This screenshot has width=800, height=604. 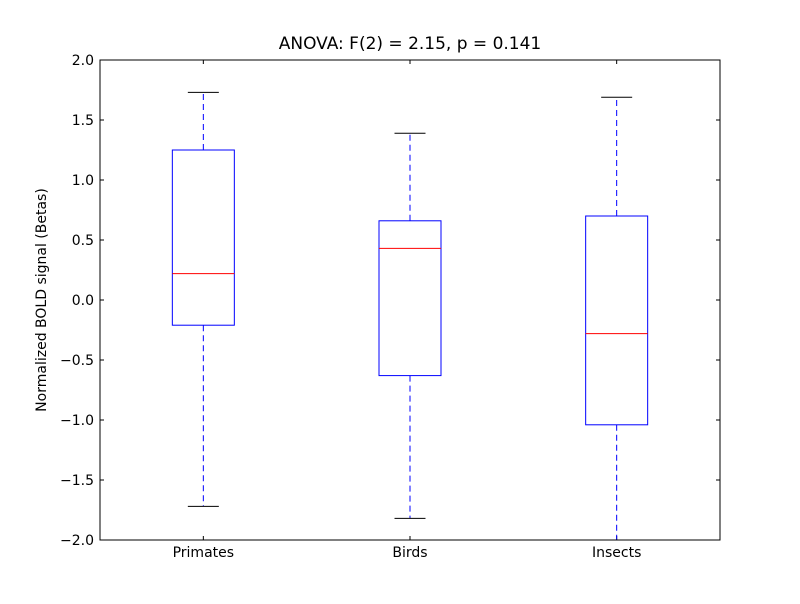 I want to click on y-tick-label: 1.5, so click(x=83, y=121).